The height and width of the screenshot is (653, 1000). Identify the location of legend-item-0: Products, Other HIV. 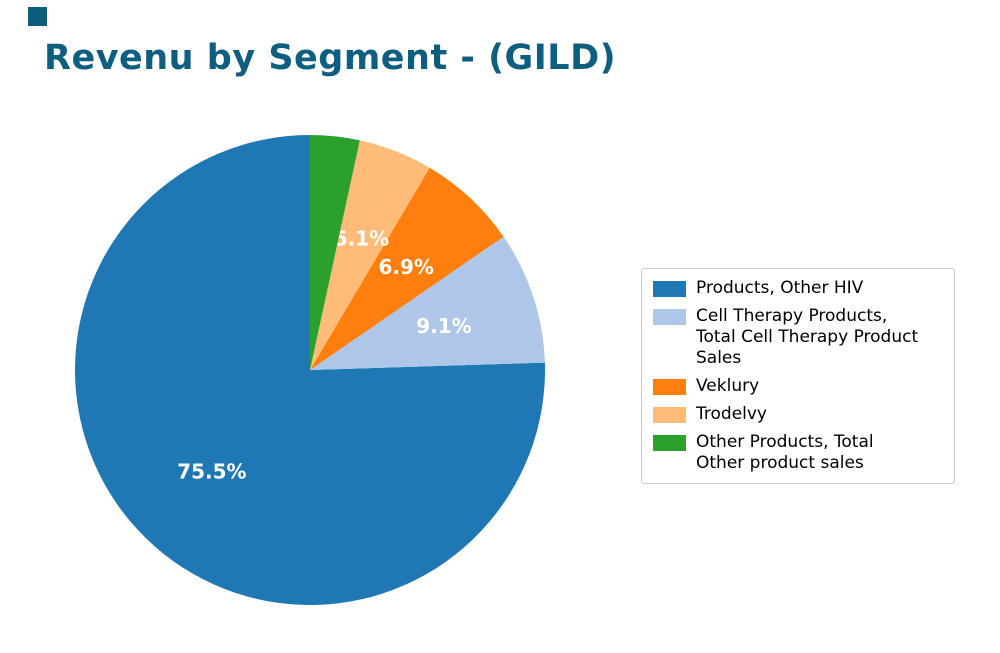
(798, 288).